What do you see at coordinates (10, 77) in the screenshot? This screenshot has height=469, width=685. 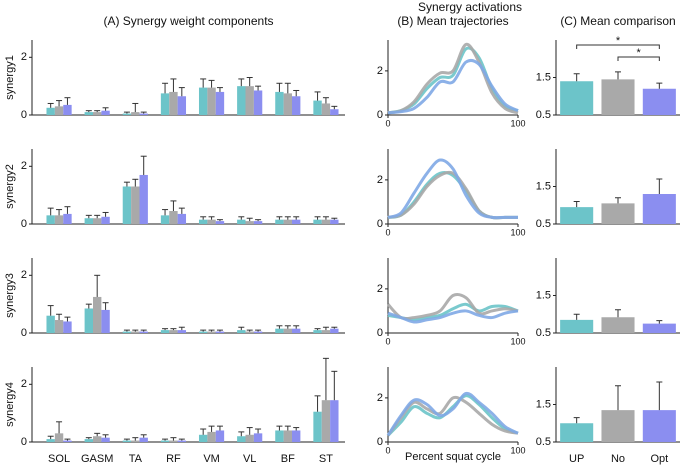 I see `y-axis-label: synergy1` at bounding box center [10, 77].